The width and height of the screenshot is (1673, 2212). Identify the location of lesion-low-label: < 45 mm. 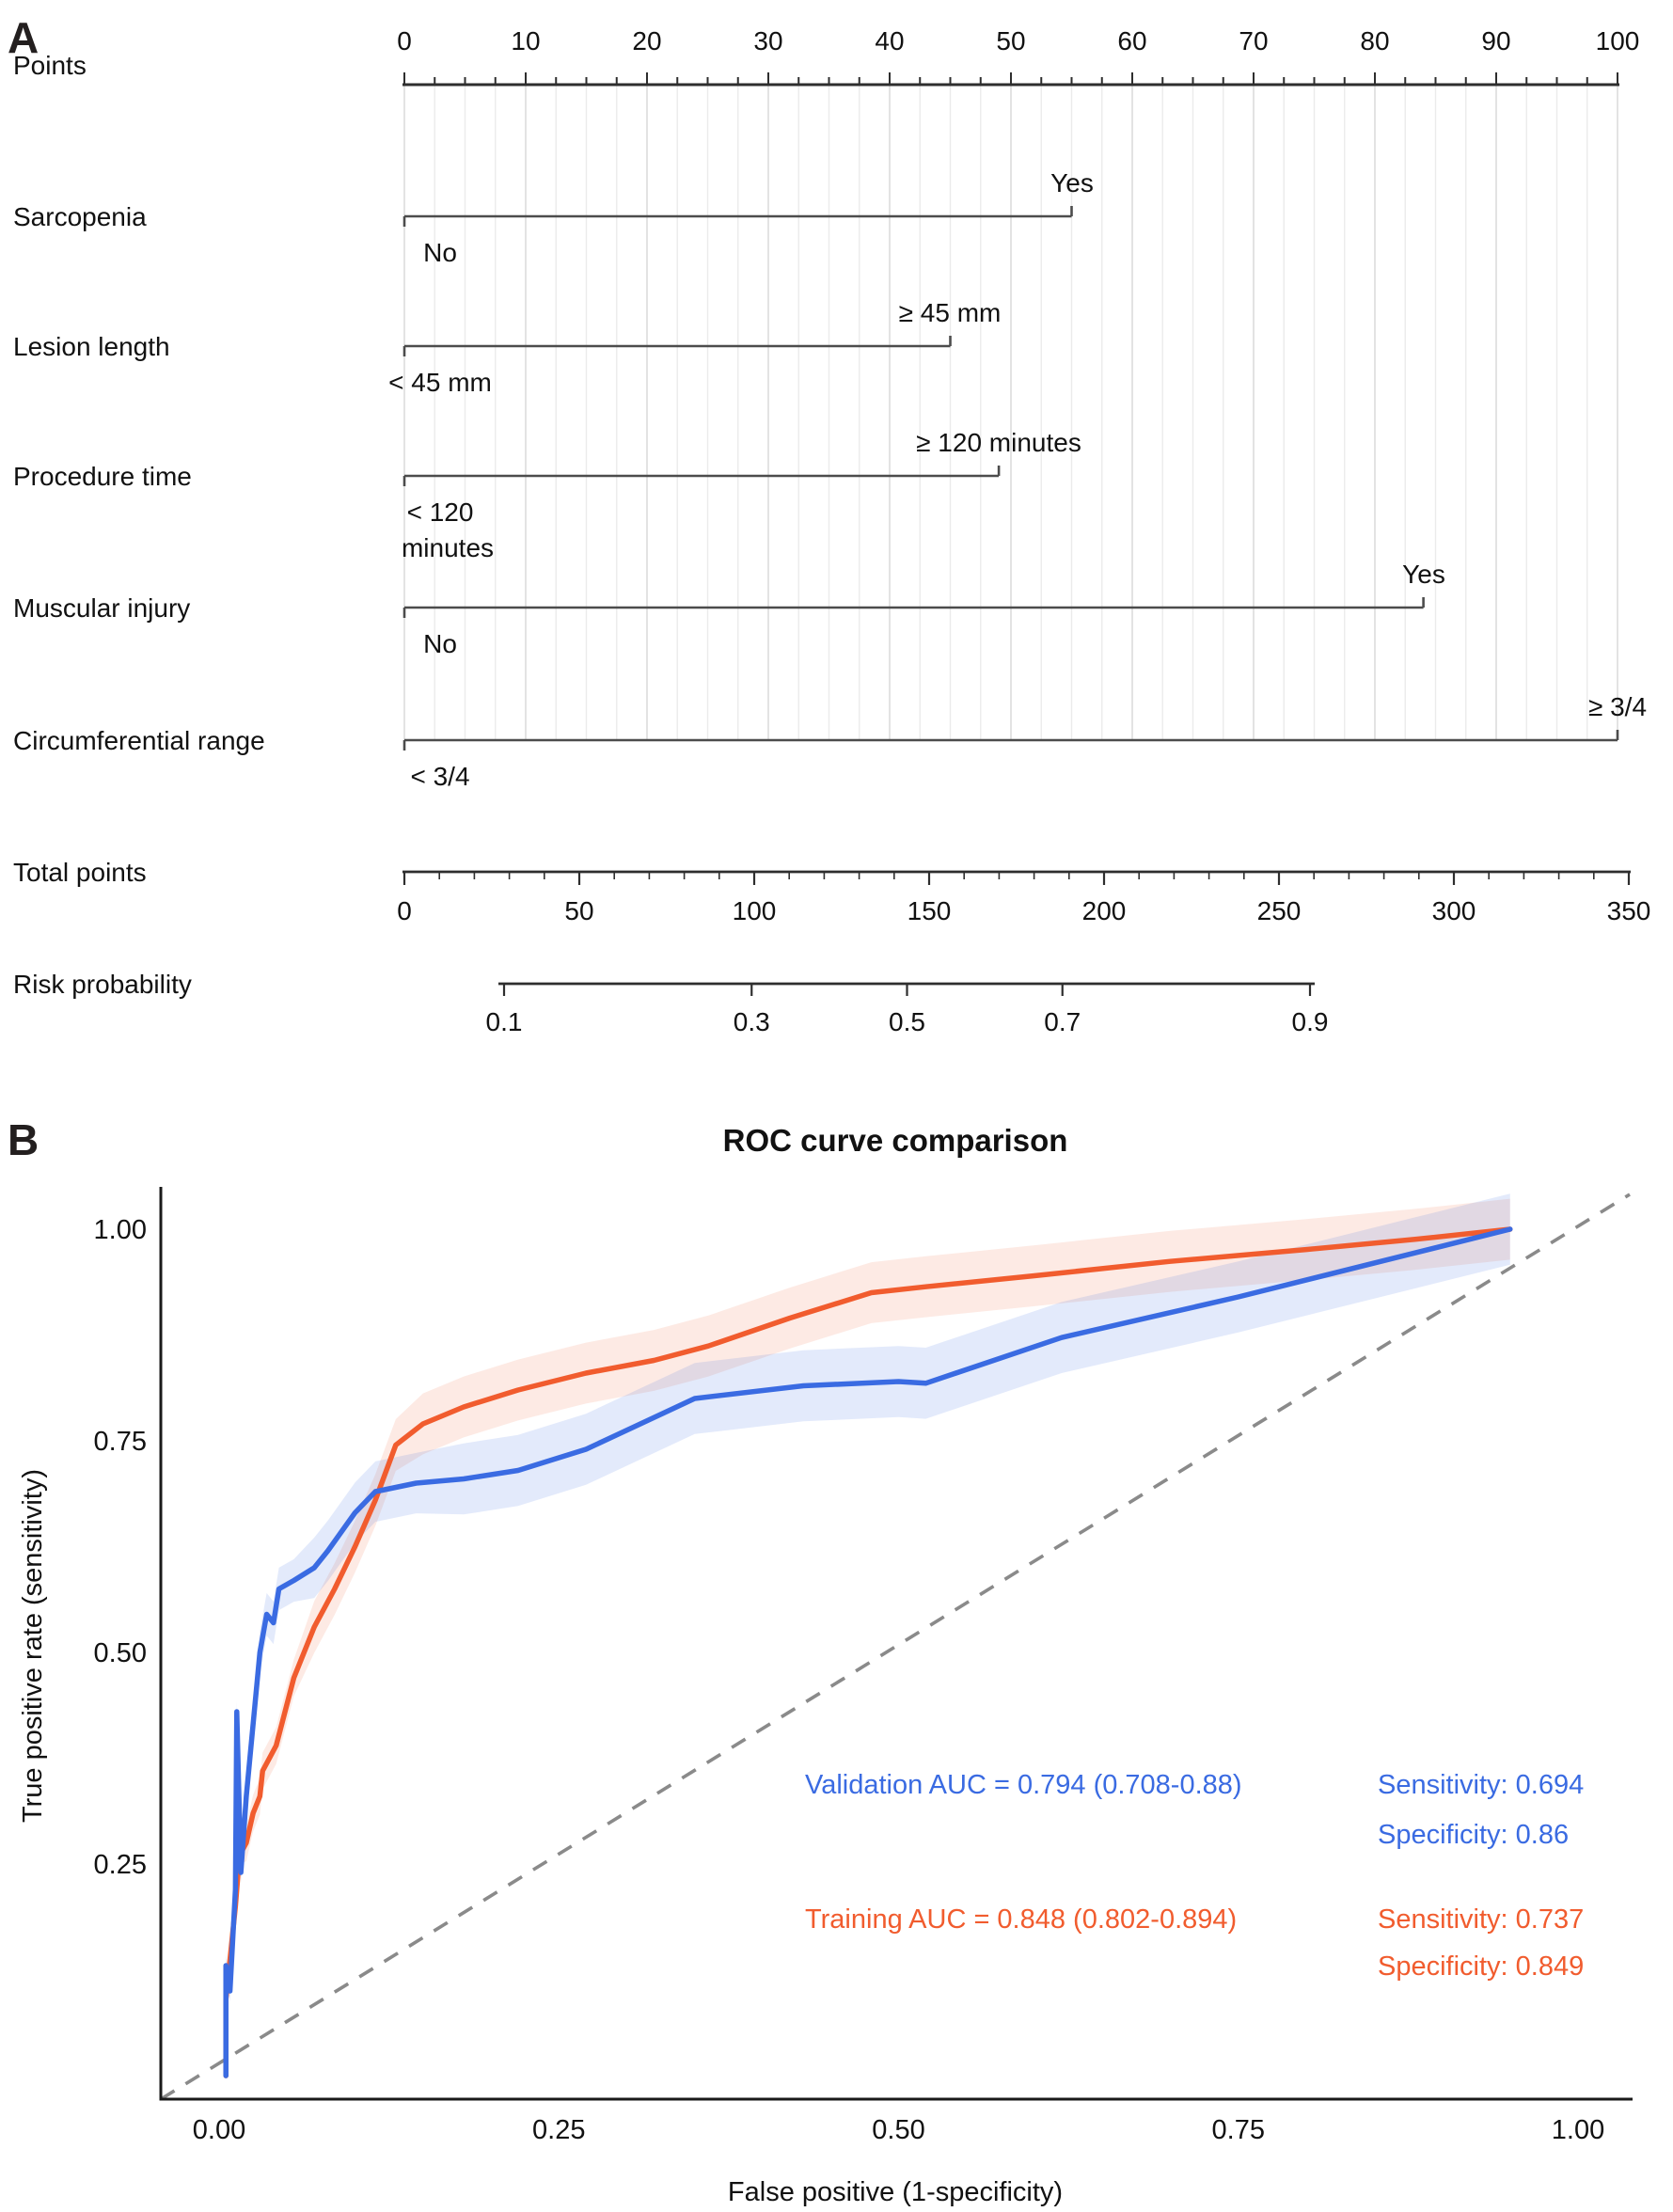
(440, 382).